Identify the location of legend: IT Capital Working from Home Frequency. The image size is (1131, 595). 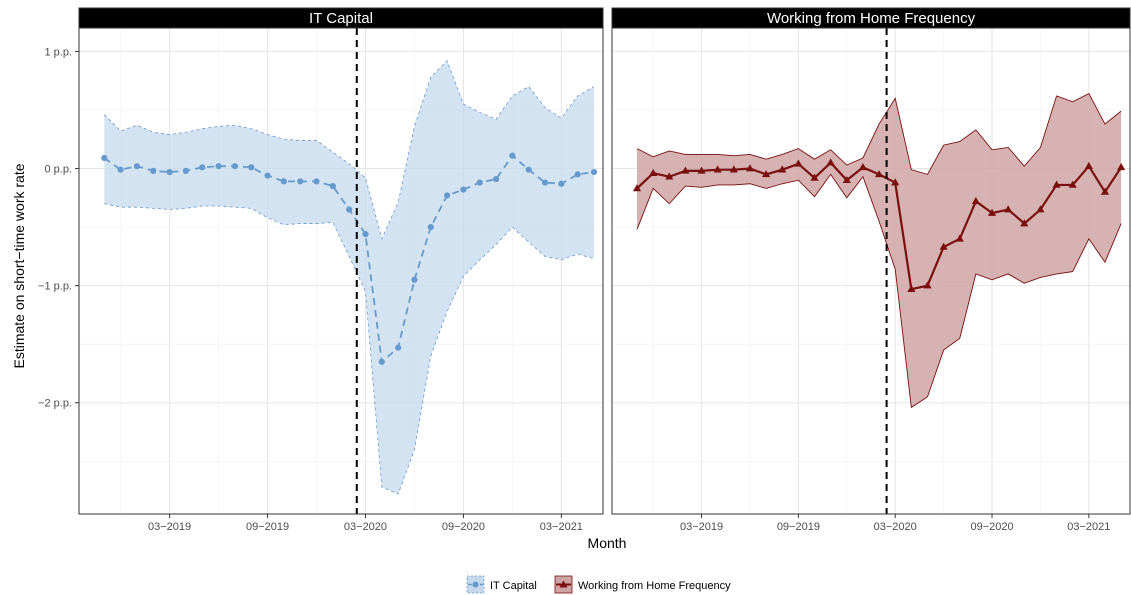
(598, 584).